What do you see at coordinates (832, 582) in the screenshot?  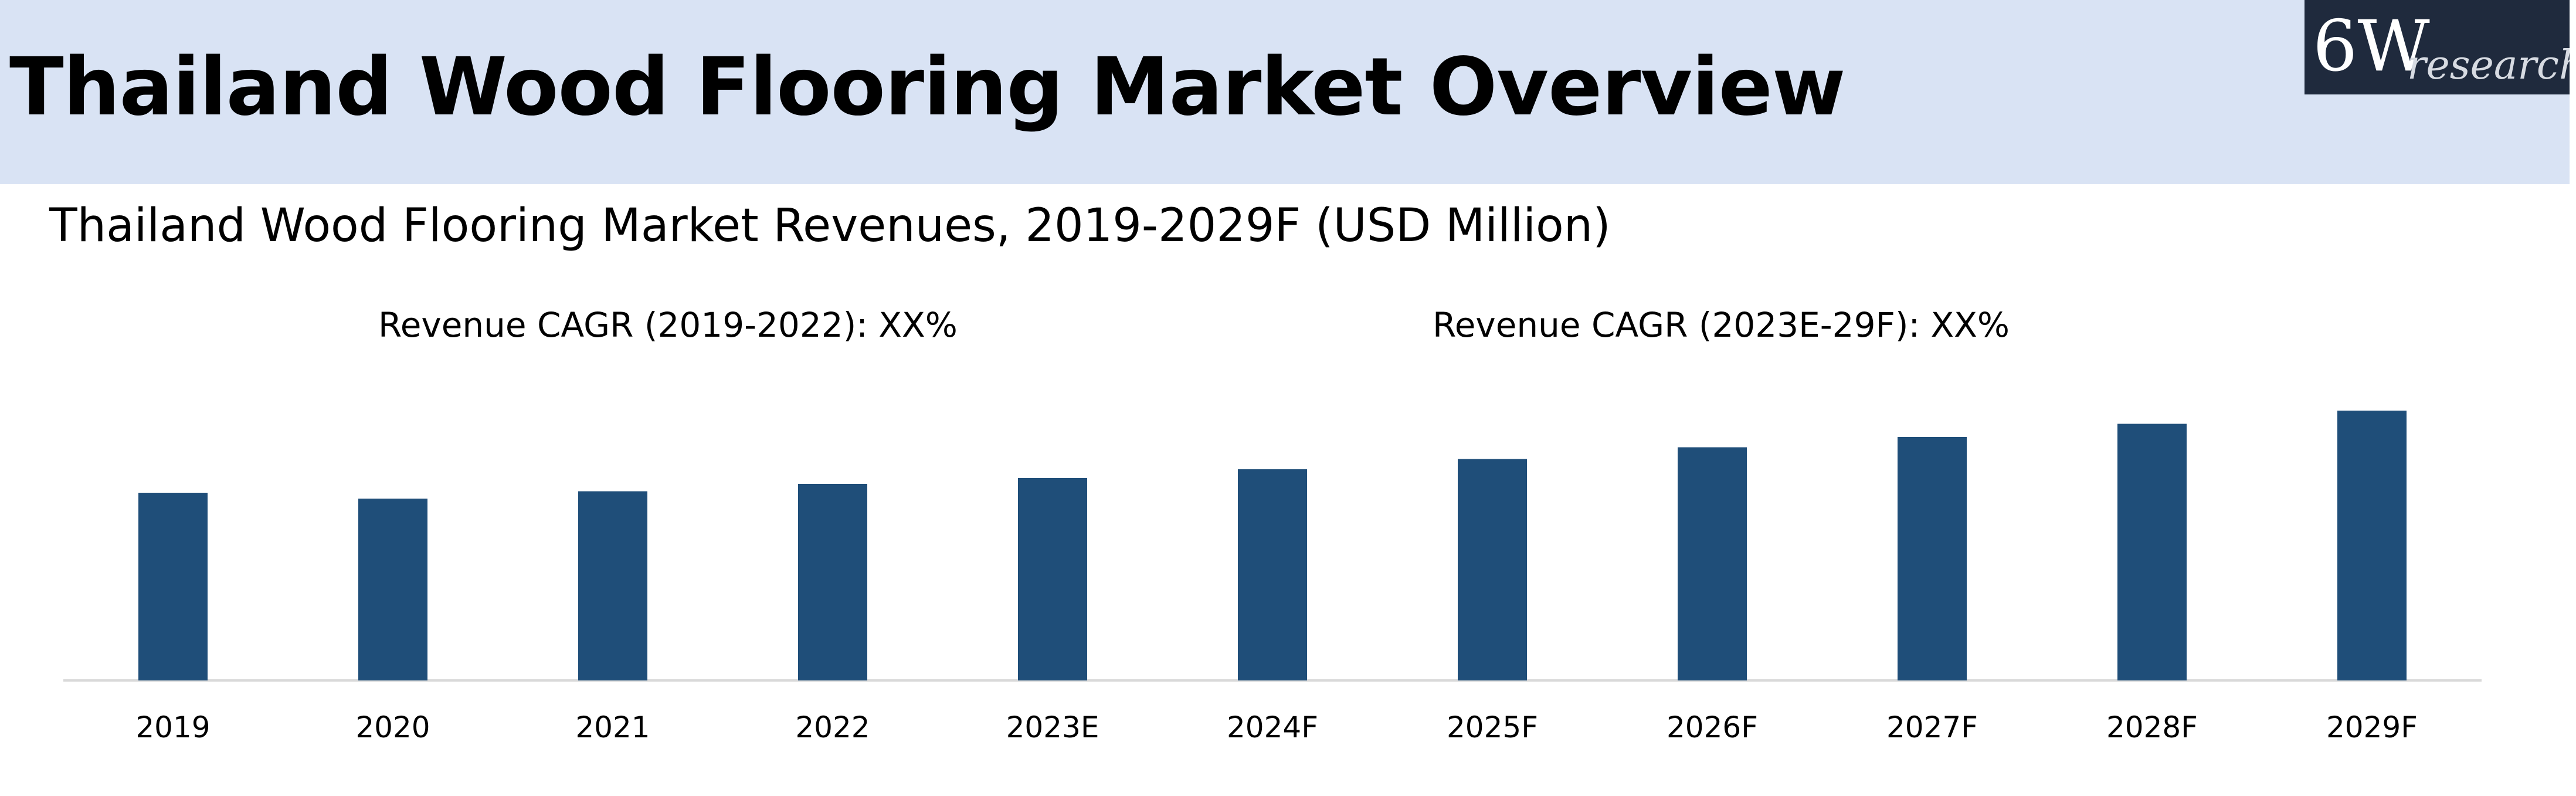 I see `bar-2022` at bounding box center [832, 582].